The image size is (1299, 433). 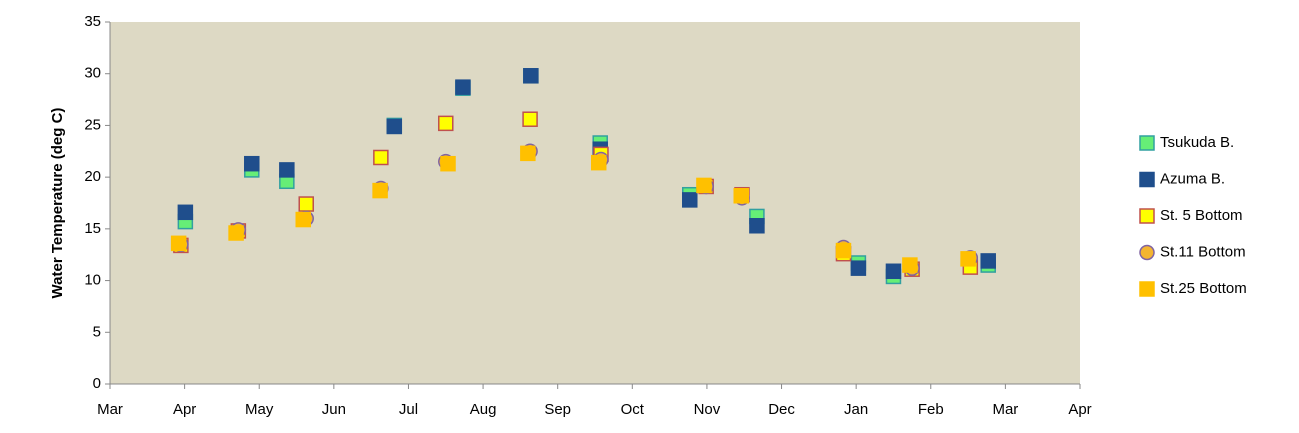 I want to click on y-tick-label: 0, so click(x=97, y=383).